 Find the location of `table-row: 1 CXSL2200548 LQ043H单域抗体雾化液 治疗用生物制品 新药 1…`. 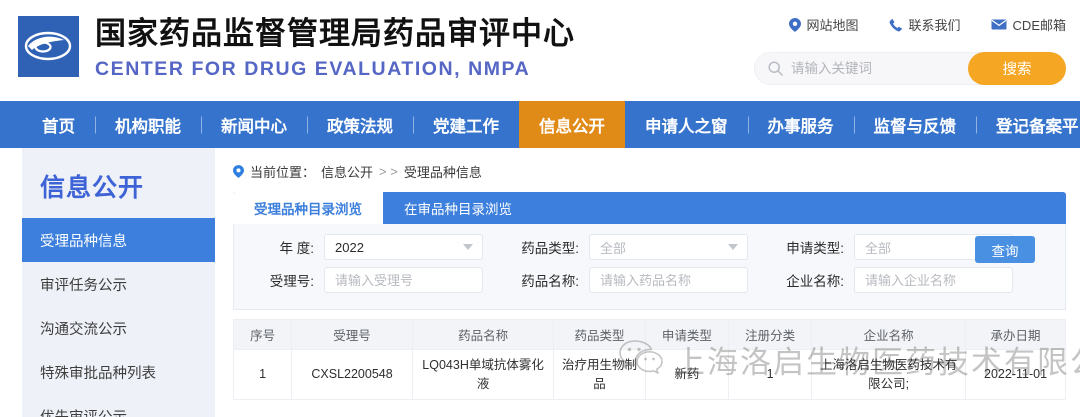

table-row: 1 CXSL2200548 LQ043H单域抗体雾化液 治疗用生物制品 新药 1… is located at coordinates (649, 374).